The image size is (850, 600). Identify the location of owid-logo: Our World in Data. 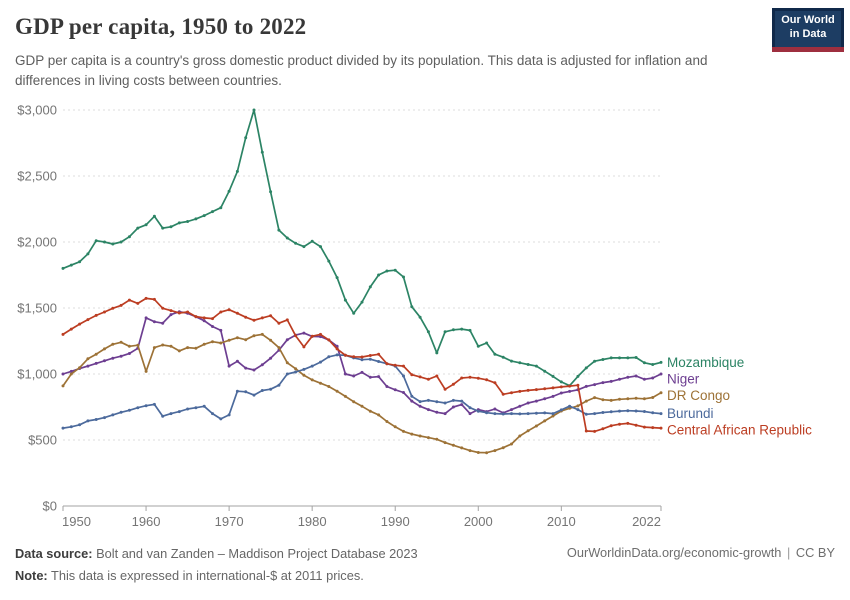
(808, 30).